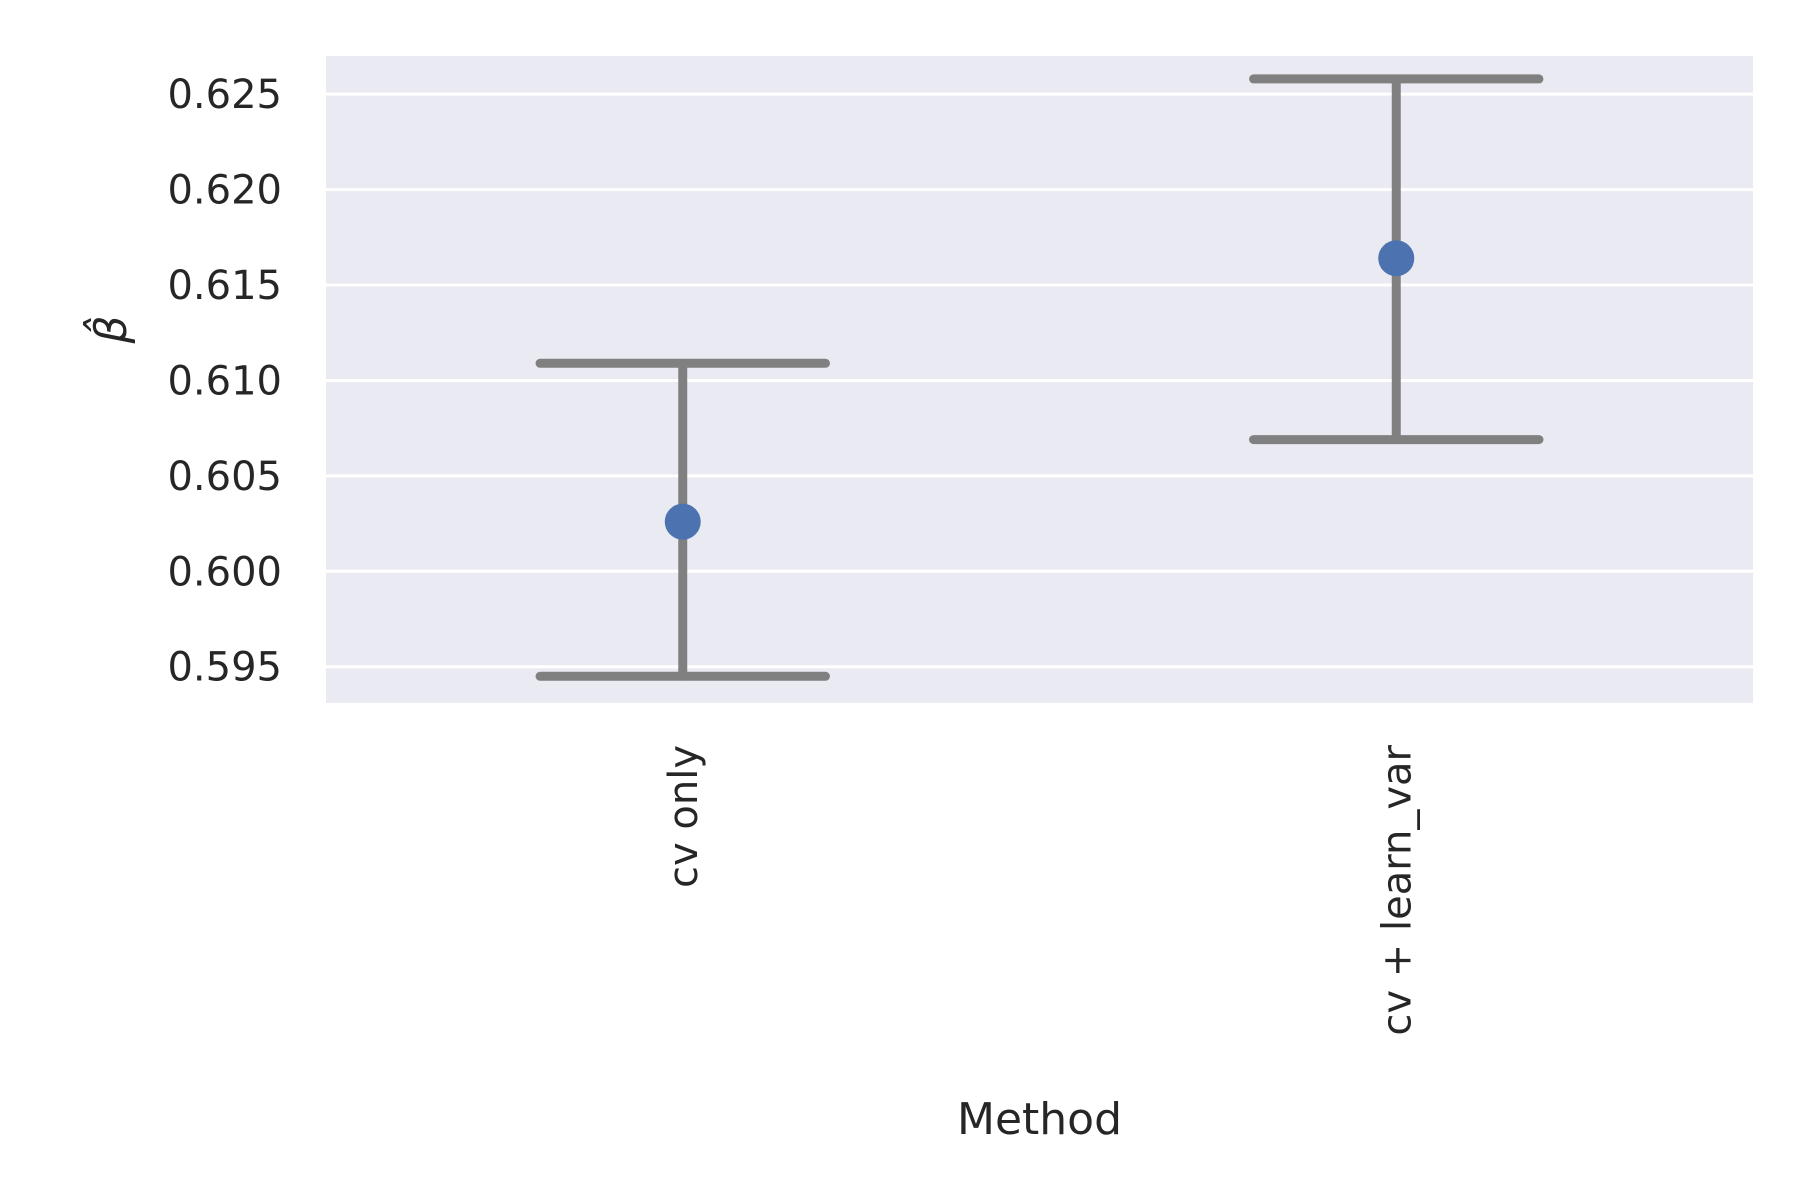 The width and height of the screenshot is (1800, 1200). What do you see at coordinates (224, 286) in the screenshot?
I see `y-tick-label: 0.615` at bounding box center [224, 286].